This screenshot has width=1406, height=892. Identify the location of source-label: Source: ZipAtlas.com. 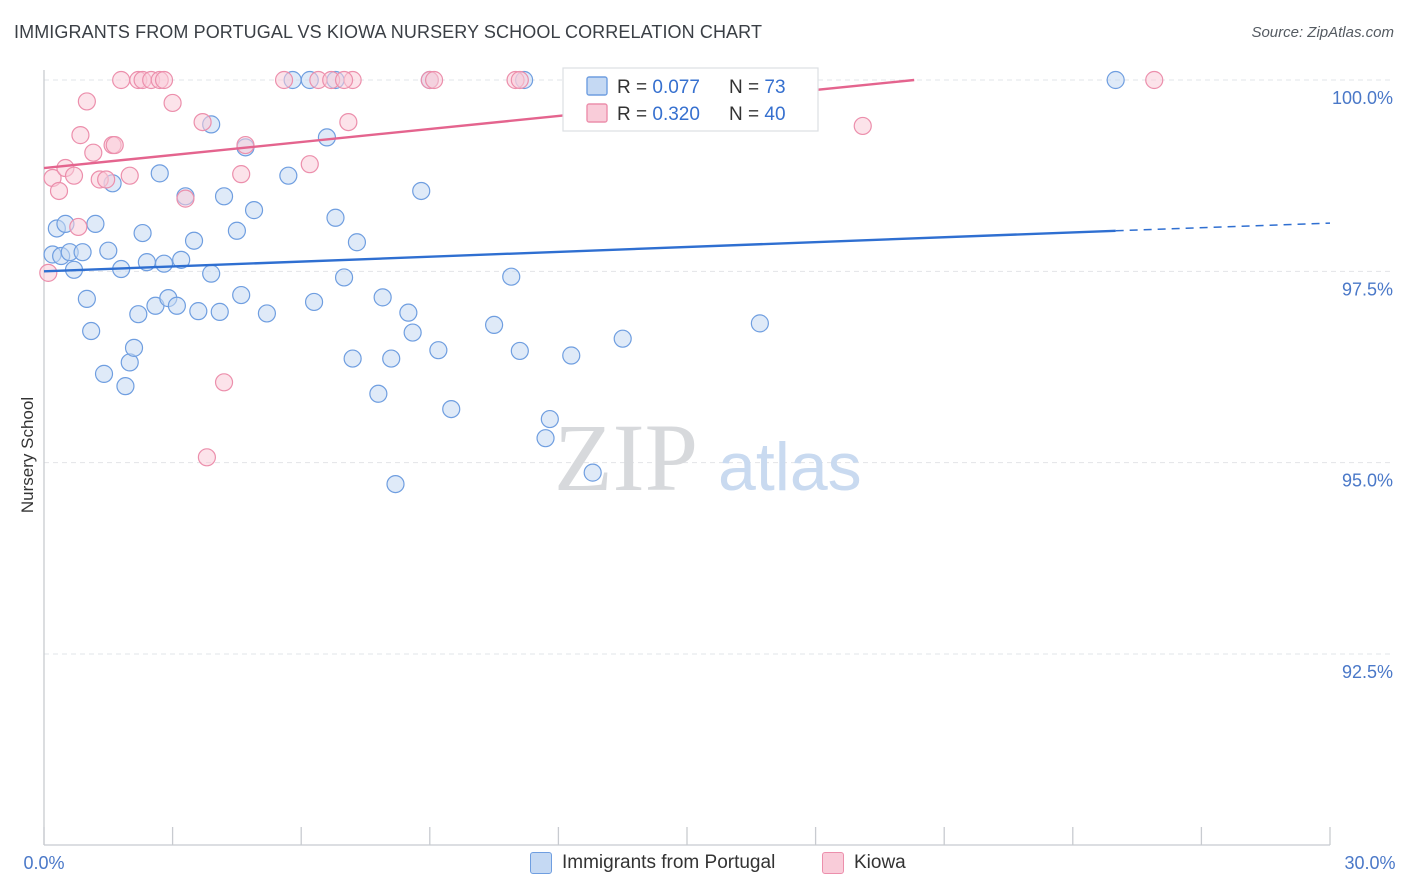
(1322, 32).